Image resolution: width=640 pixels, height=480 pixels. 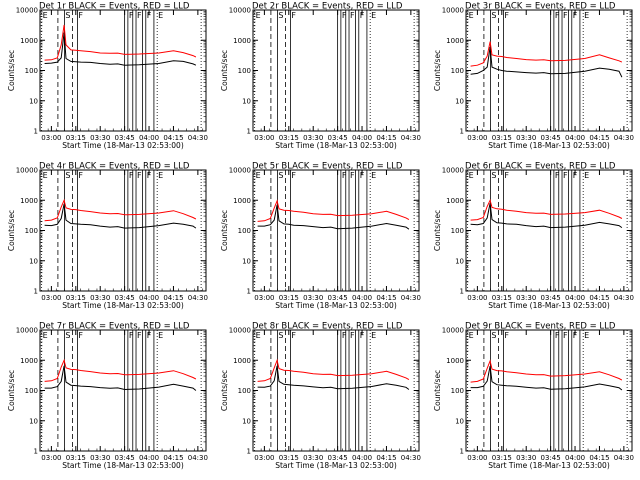 What do you see at coordinates (327, 167) in the screenshot?
I see `panel-title: Det 5r BLACK = Events, RED = LLD` at bounding box center [327, 167].